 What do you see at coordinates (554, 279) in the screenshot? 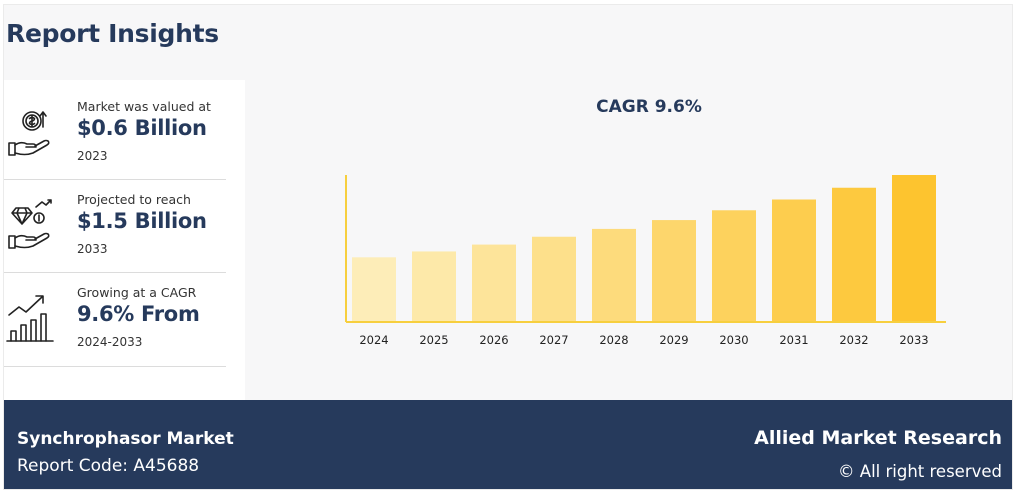
I see `bar-2027` at bounding box center [554, 279].